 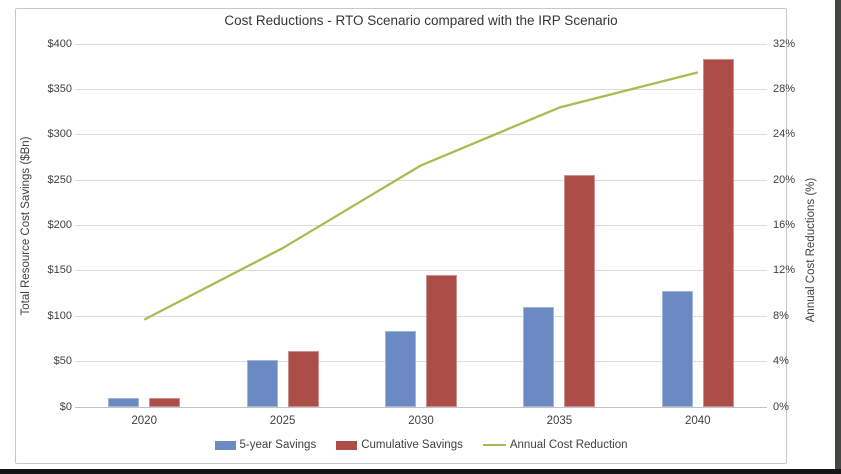 I want to click on y-tick-left-150: $150, so click(x=59, y=270).